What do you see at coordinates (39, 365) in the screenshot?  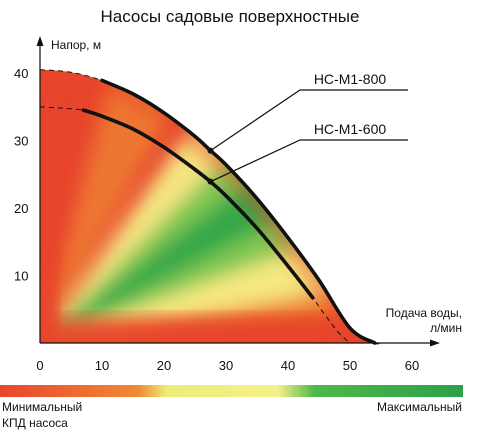 I see `x-tick-label: 0` at bounding box center [39, 365].